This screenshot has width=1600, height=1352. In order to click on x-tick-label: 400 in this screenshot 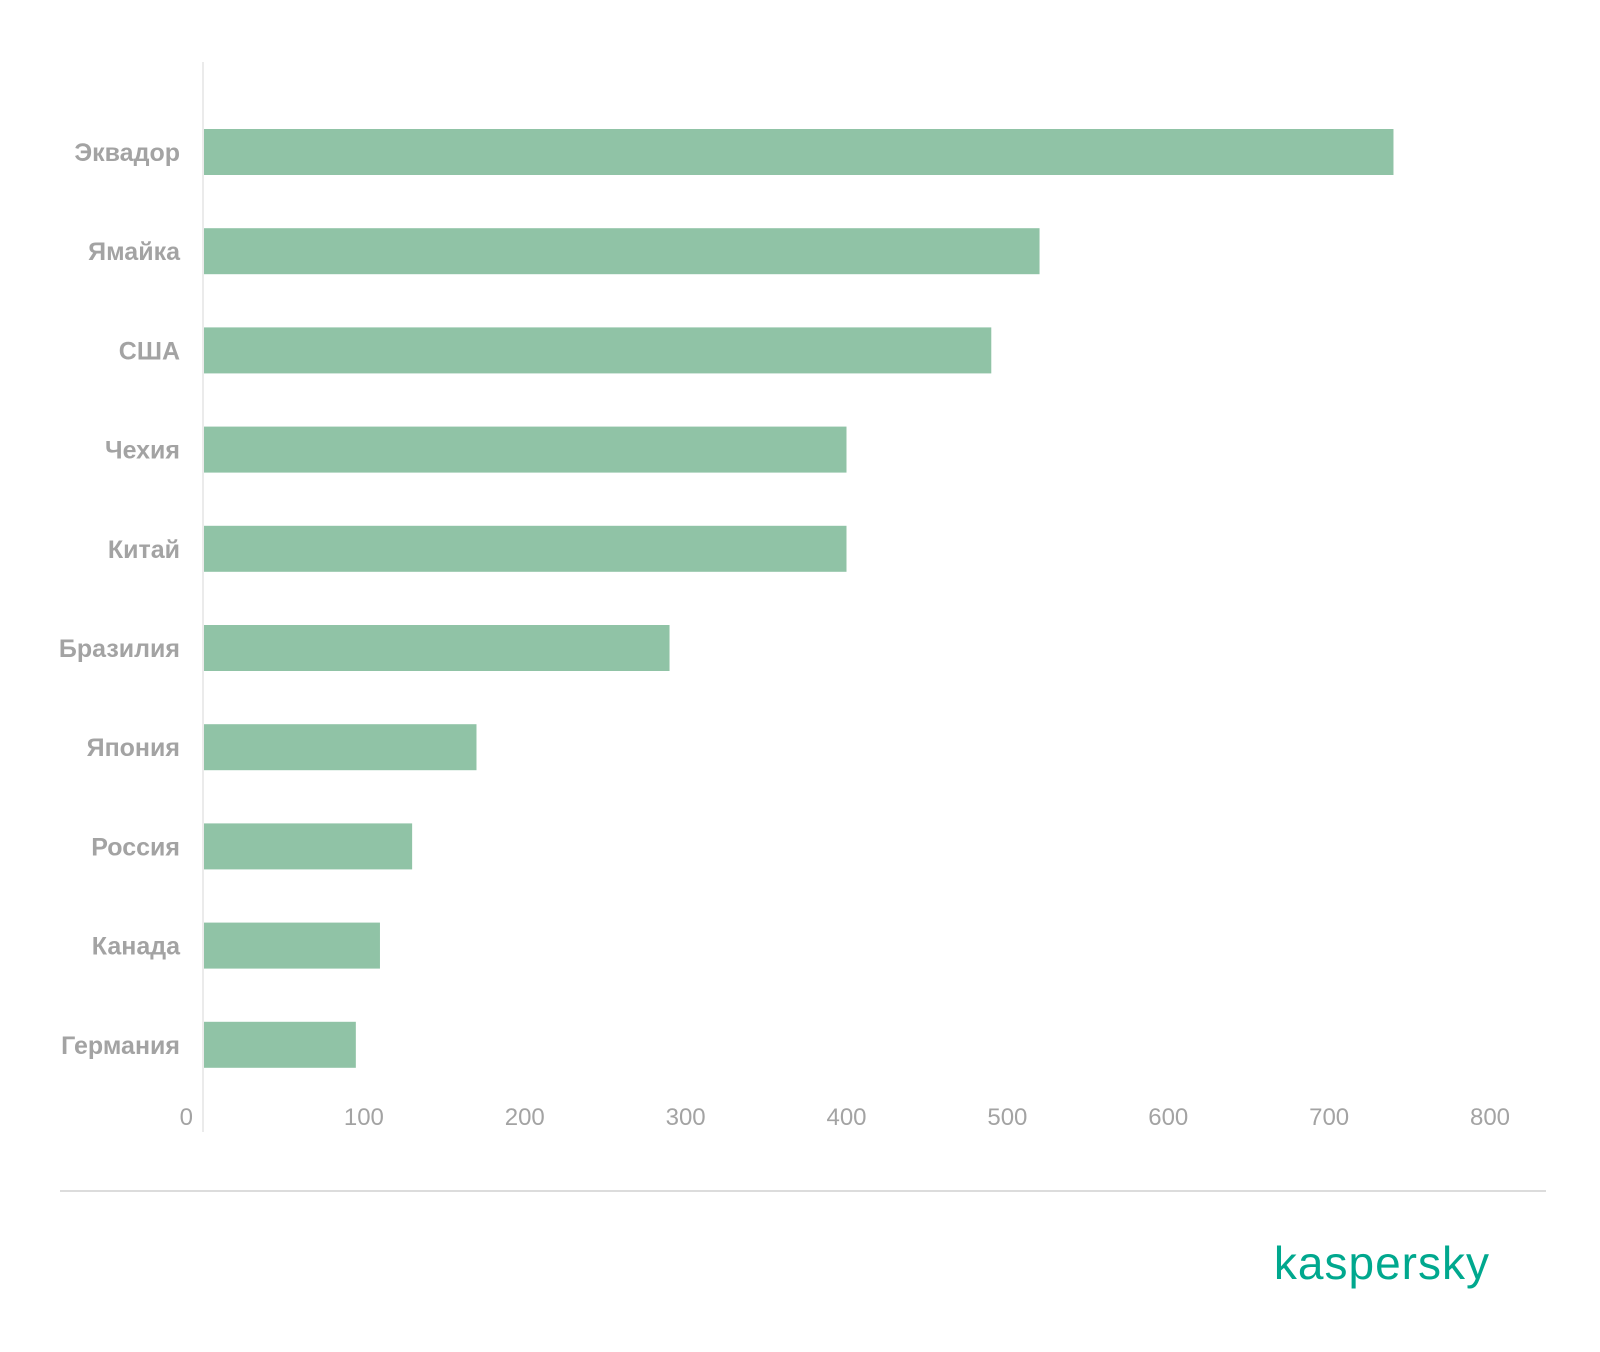, I will do `click(846, 1117)`.